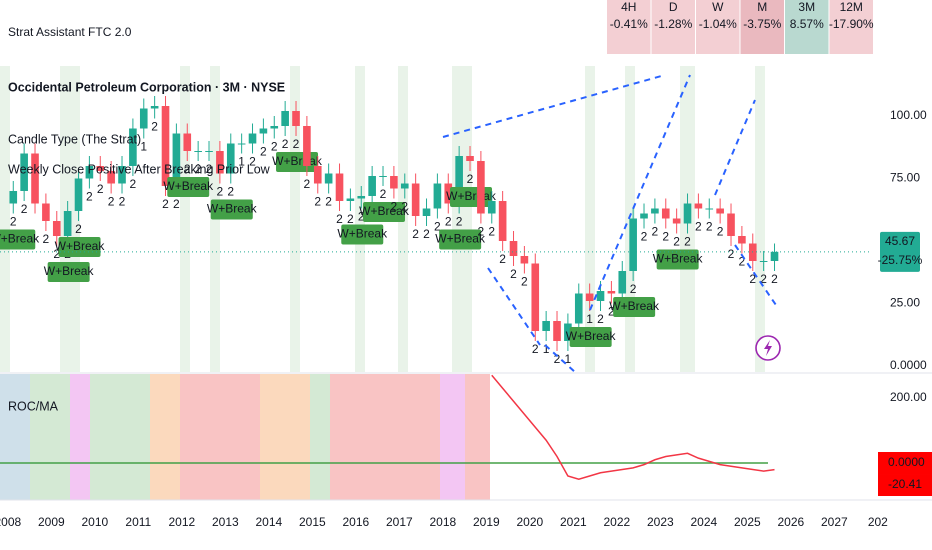  Describe the element at coordinates (529, 522) in the screenshot. I see `x-tick-label: 2020` at that location.